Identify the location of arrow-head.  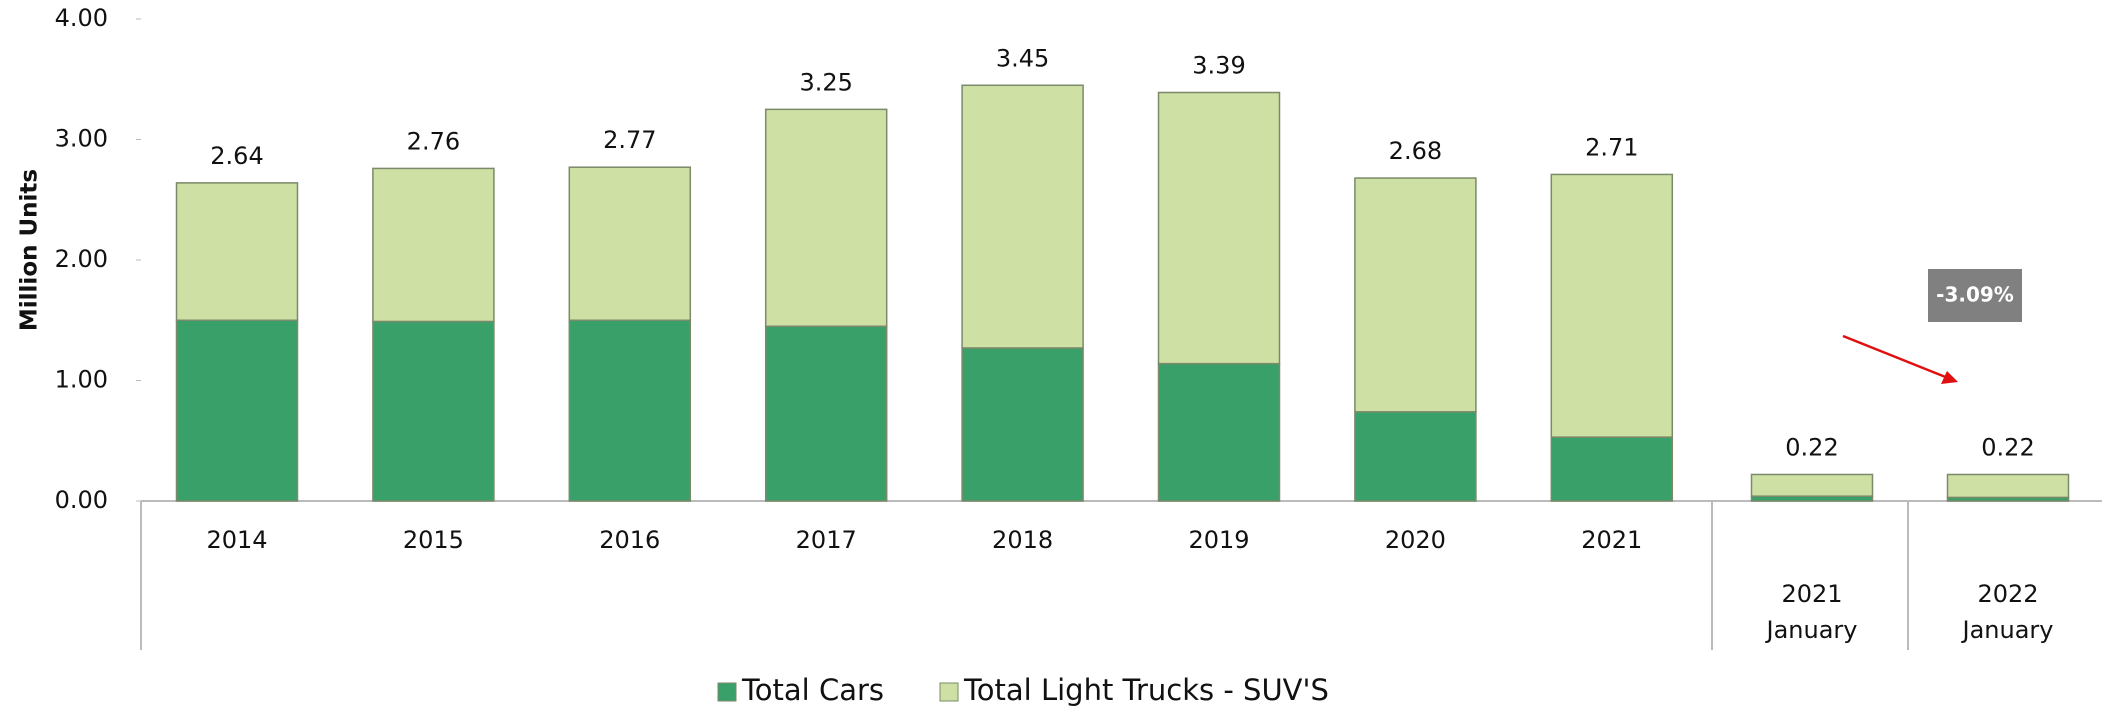
(1949, 377).